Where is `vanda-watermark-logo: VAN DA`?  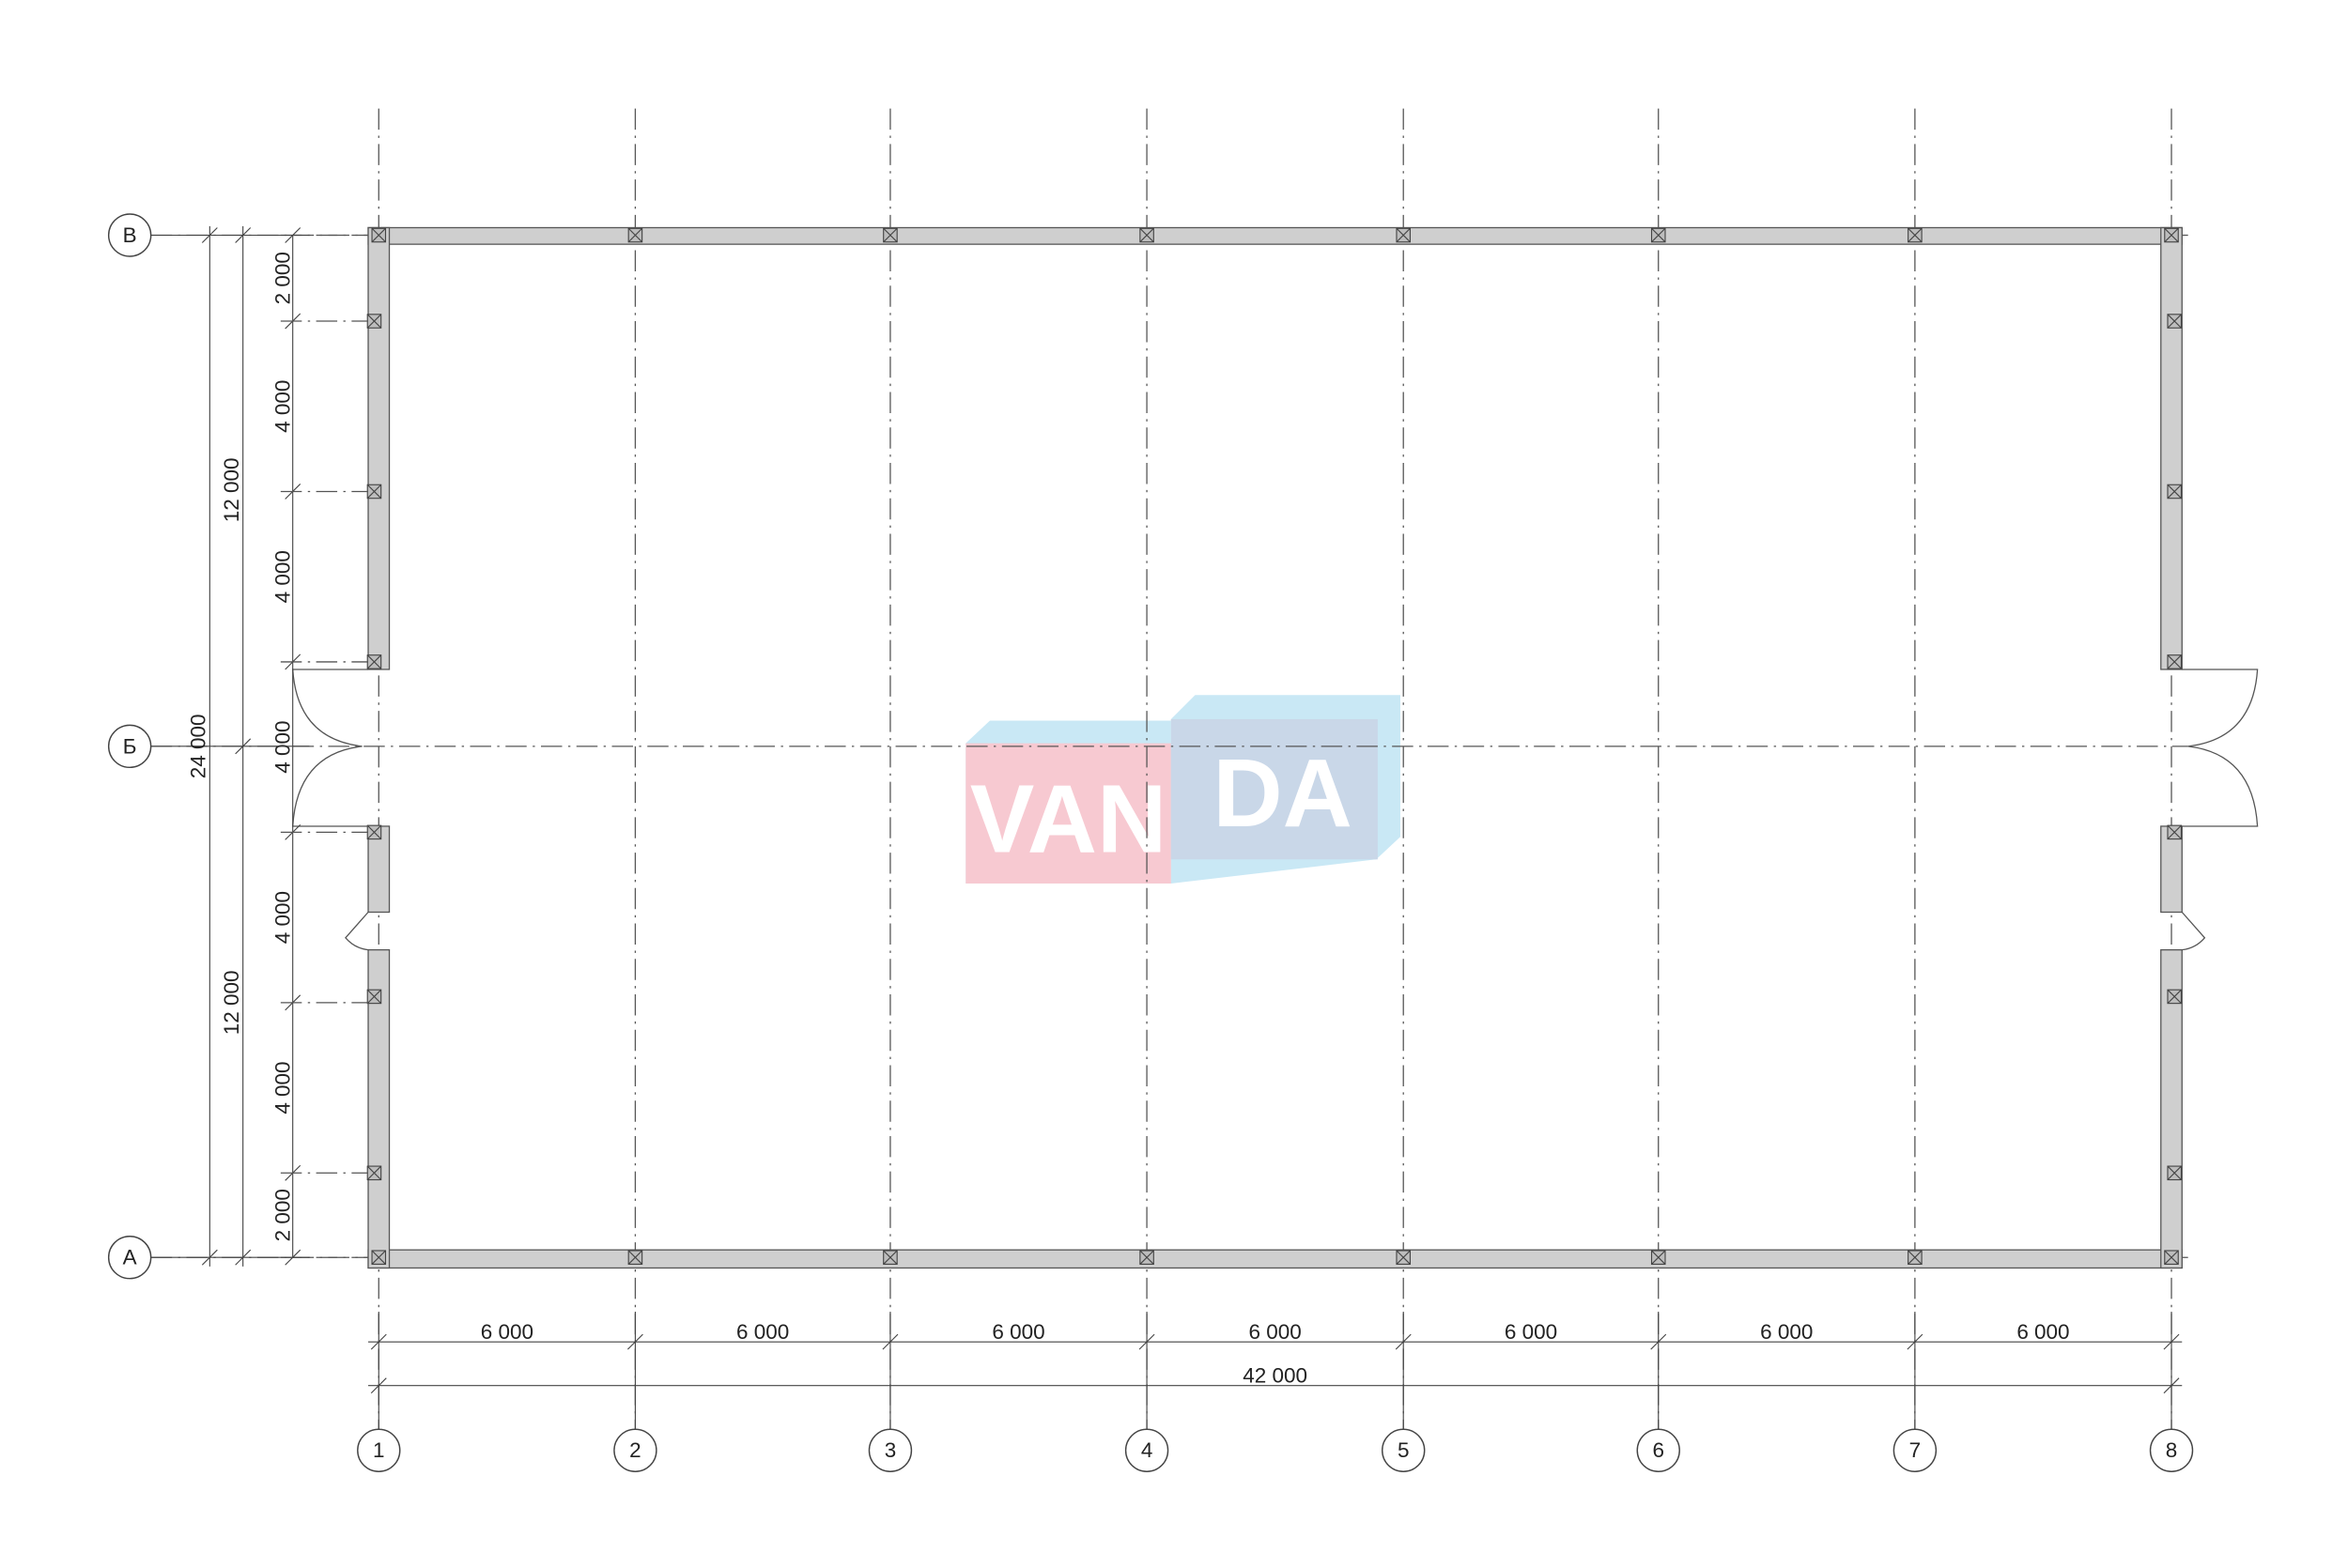 vanda-watermark-logo: VAN DA is located at coordinates (1183, 790).